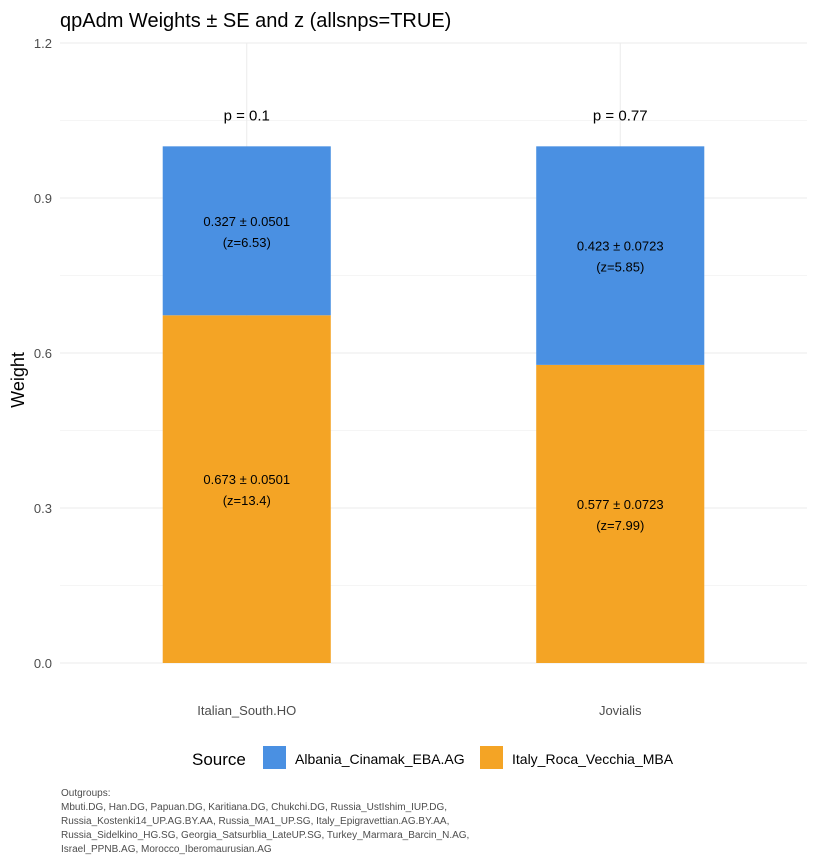 The width and height of the screenshot is (817, 864). Describe the element at coordinates (620, 525) in the screenshot. I see `bar-z-label: (z=7.99)` at that location.